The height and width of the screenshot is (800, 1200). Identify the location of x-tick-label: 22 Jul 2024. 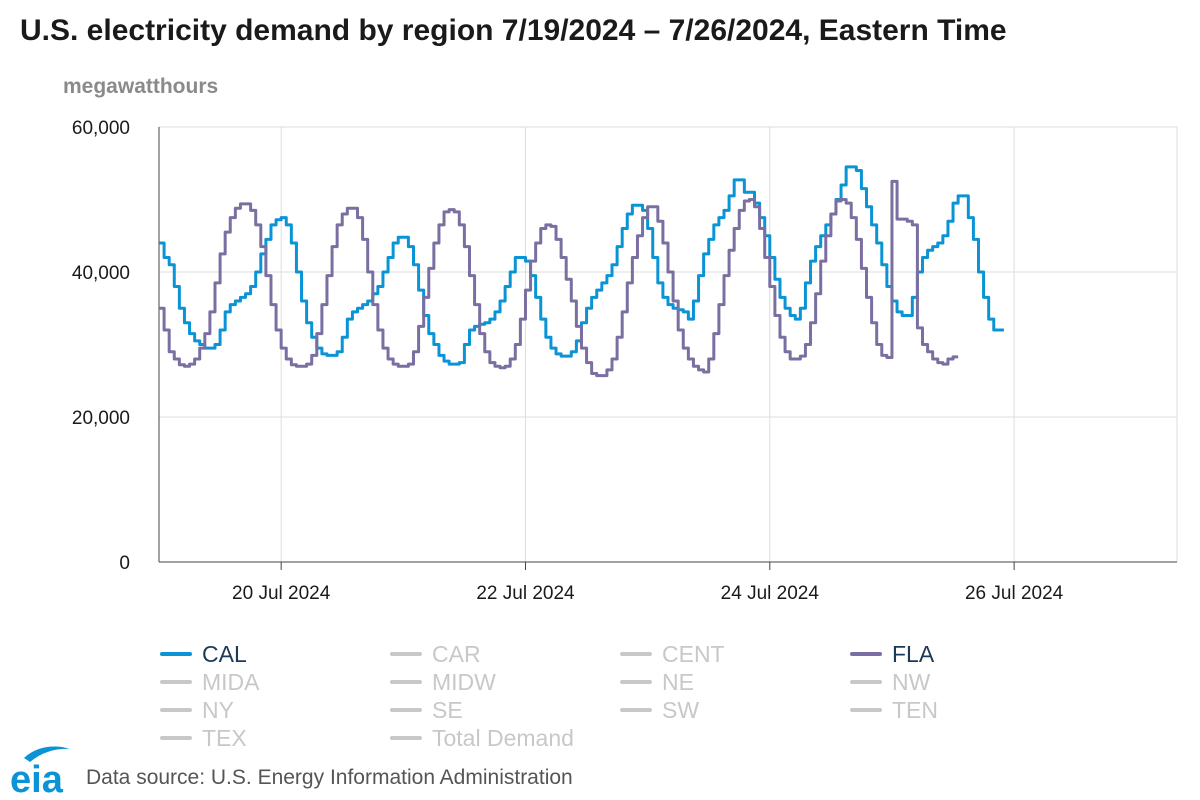
(525, 593).